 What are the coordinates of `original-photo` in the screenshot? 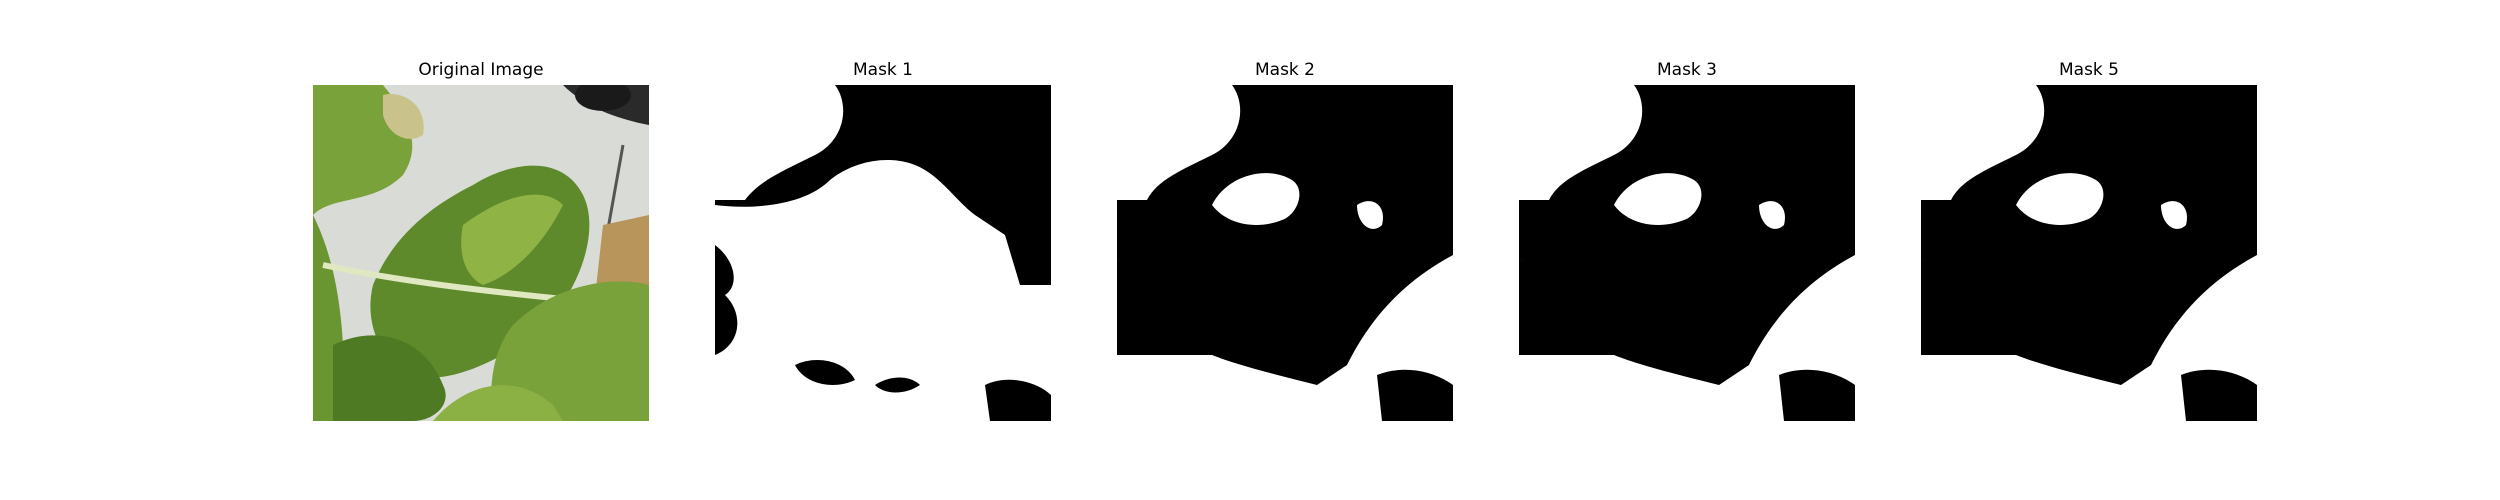 It's located at (481, 253).